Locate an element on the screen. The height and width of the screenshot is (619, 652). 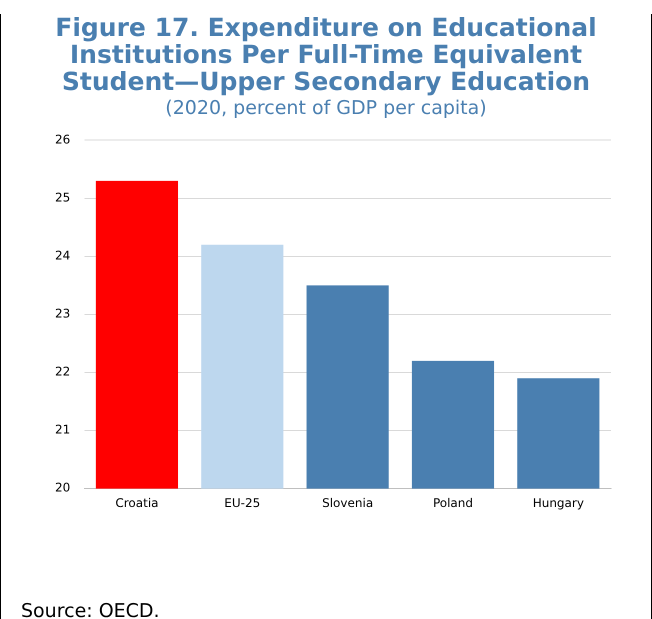
y-tick-label: 23 is located at coordinates (62, 313).